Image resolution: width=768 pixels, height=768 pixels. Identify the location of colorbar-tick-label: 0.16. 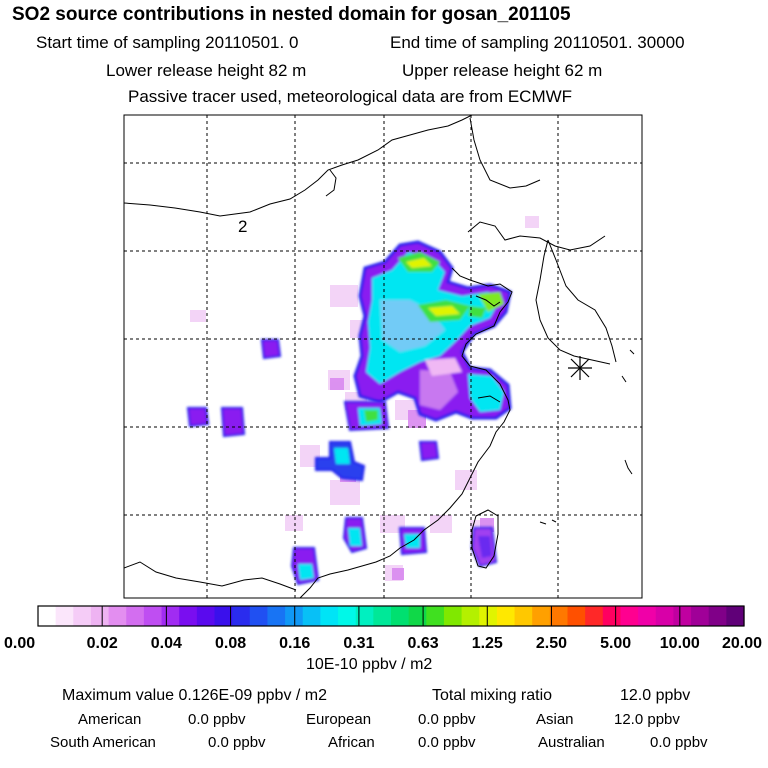
(294, 643).